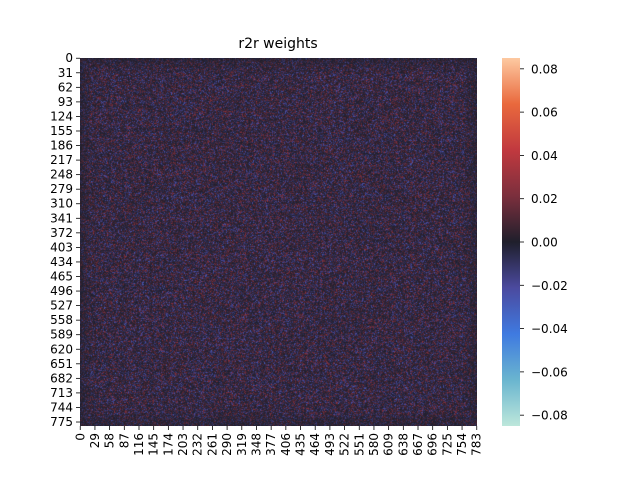  I want to click on y-tick-label: 403, so click(61, 247).